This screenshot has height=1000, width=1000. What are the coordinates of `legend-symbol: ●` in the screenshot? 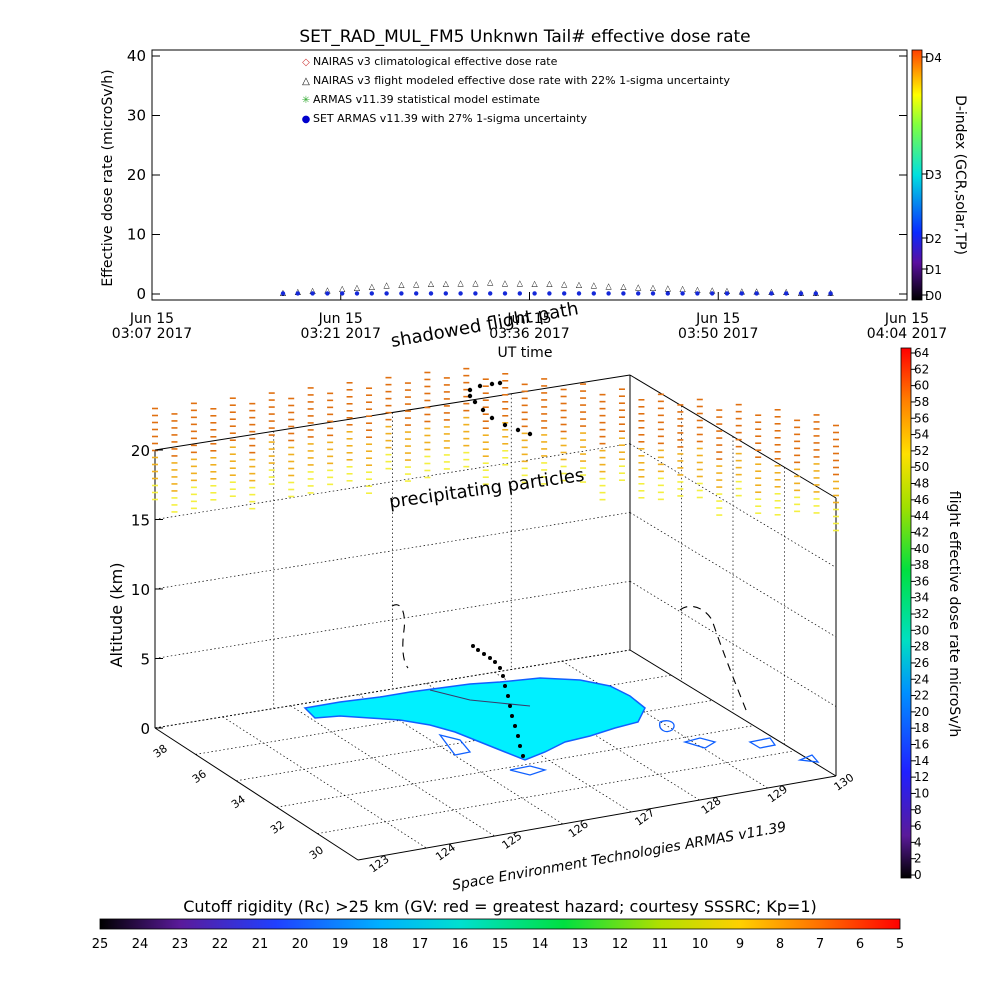 It's located at (306, 119).